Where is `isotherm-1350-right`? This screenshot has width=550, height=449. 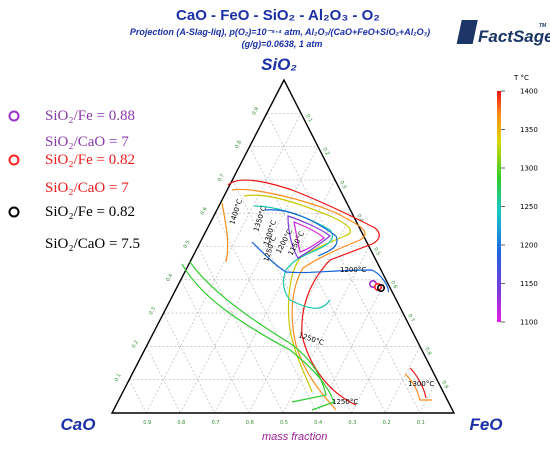 isotherm-1350-right is located at coordinates (418, 383).